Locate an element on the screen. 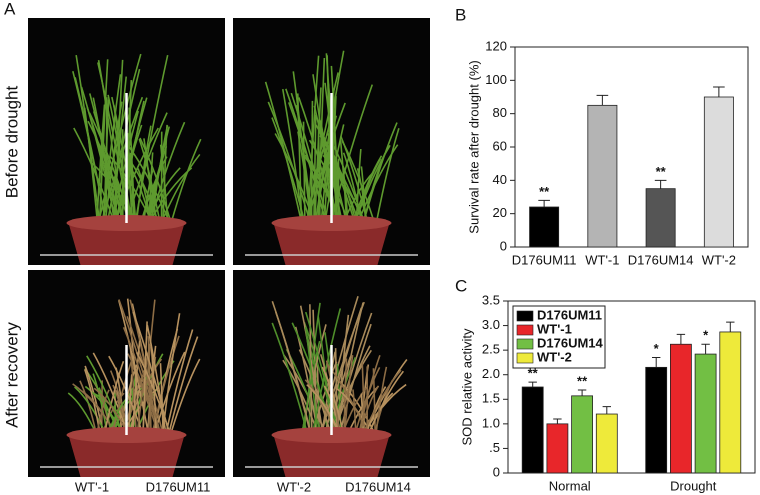 Image resolution: width=760 pixels, height=495 pixels. y-tick-label: .5 is located at coordinates (494, 447).